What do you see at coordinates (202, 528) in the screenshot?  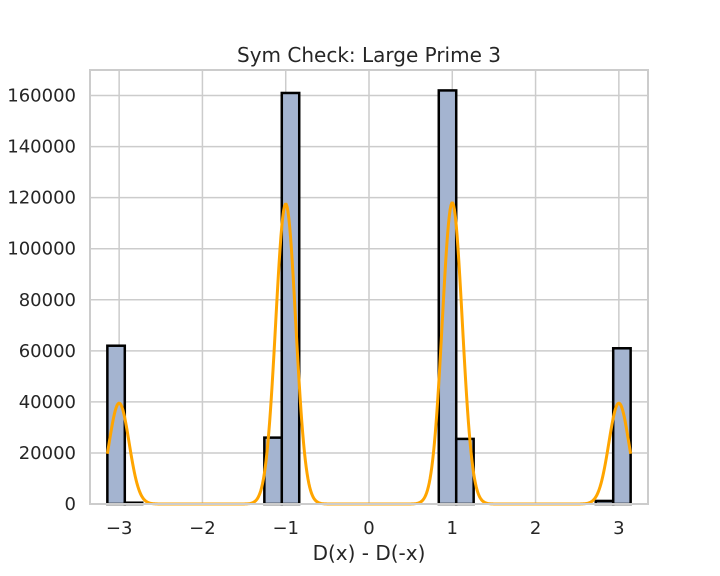 I see `x-tick-label: −2` at bounding box center [202, 528].